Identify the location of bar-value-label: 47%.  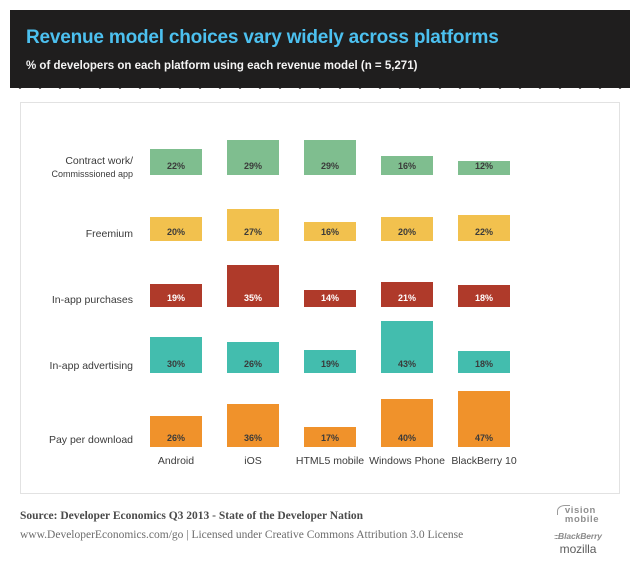
(483, 438).